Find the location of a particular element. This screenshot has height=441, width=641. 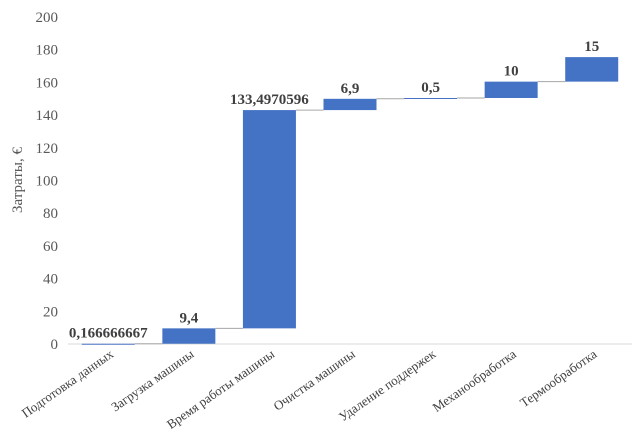

category-label: Термообработка is located at coordinates (558, 378).